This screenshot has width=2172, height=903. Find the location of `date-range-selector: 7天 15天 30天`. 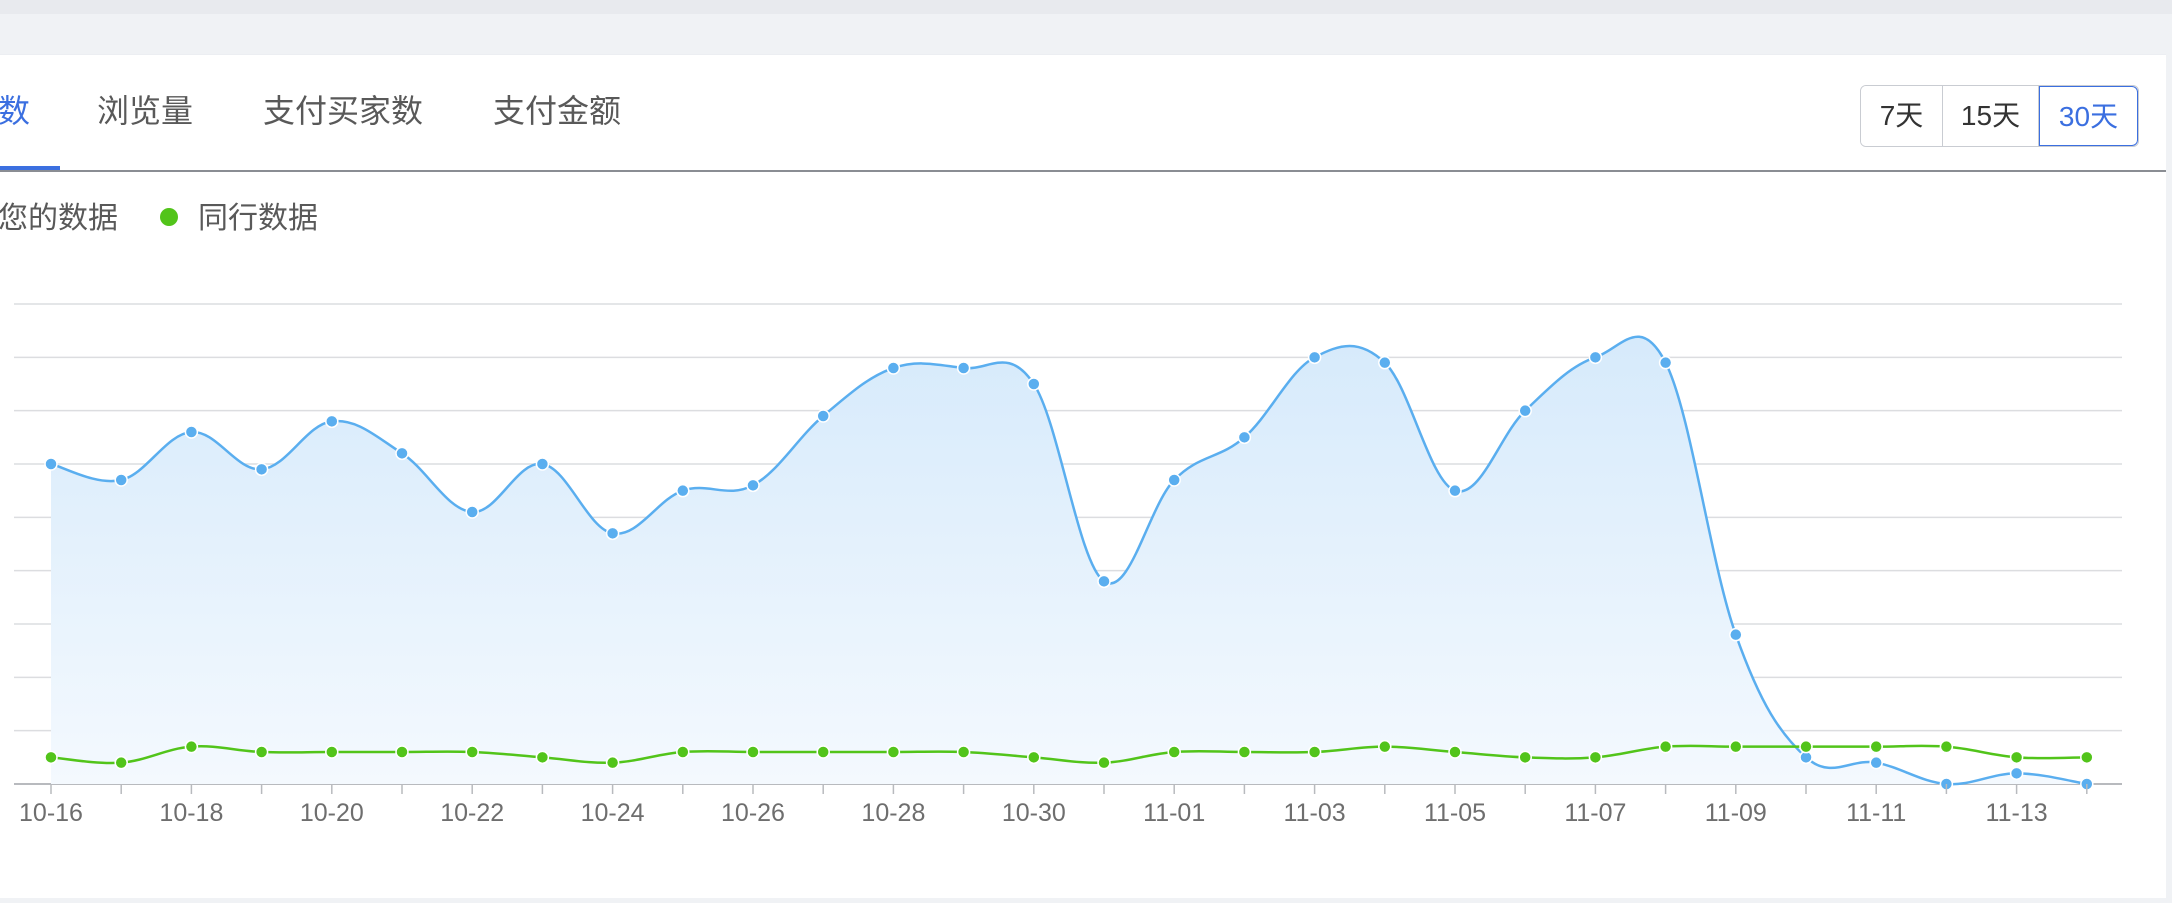

date-range-selector: 7天 15天 30天 is located at coordinates (1999, 116).